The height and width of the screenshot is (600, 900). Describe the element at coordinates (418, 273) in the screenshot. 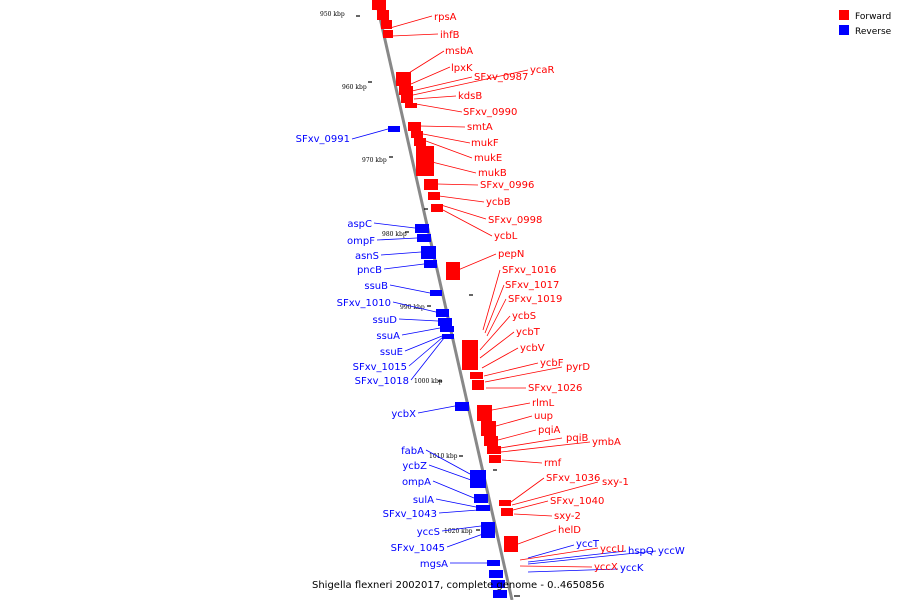

I see `tick-marks` at that location.